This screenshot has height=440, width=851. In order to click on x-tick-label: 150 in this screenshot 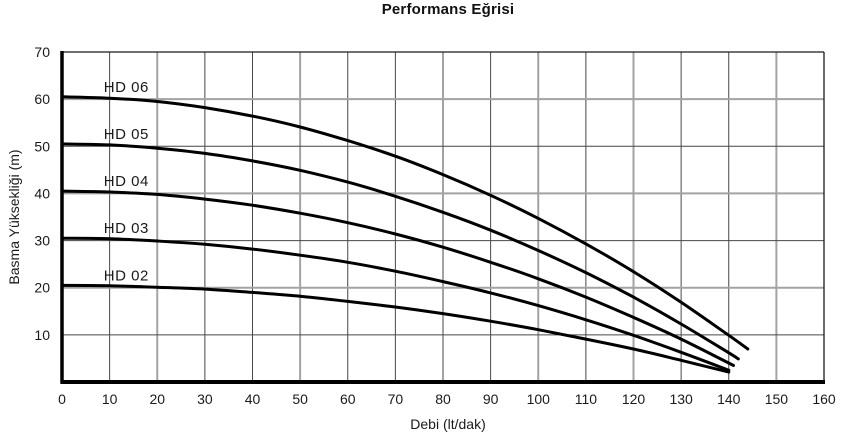, I will do `click(777, 399)`.